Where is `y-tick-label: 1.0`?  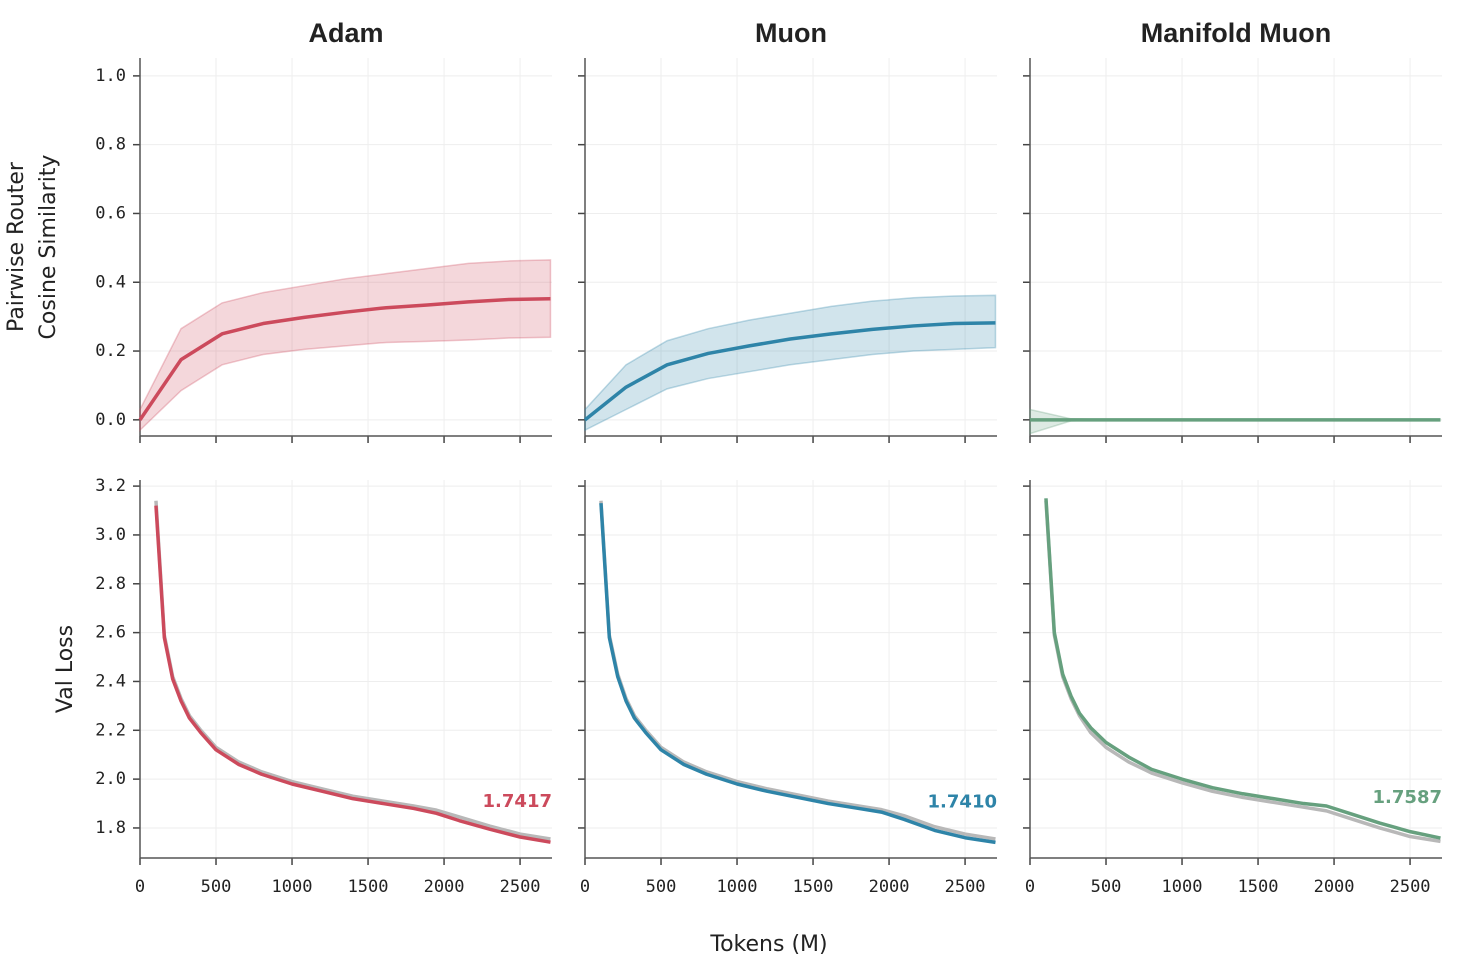
y-tick-label: 1.0 is located at coordinates (110, 76).